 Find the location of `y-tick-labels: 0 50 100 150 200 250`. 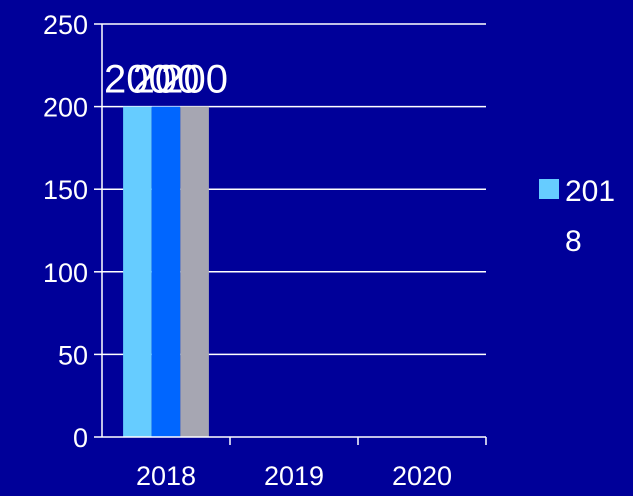

y-tick-labels: 0 50 100 150 200 250 is located at coordinates (72, 231).